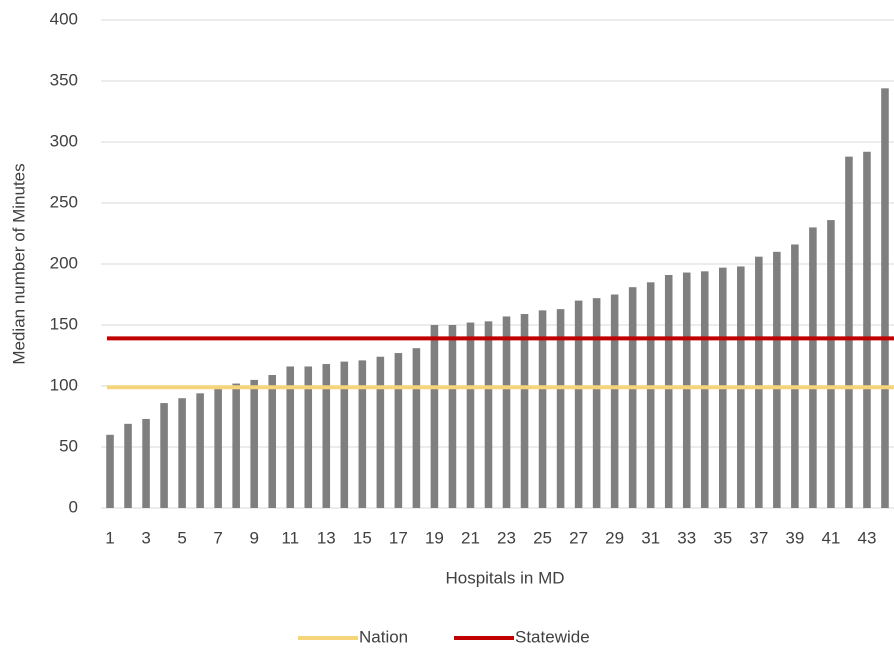 The image size is (894, 654). Describe the element at coordinates (18, 263) in the screenshot. I see `y-axis-title: Median number of Minutes` at that location.